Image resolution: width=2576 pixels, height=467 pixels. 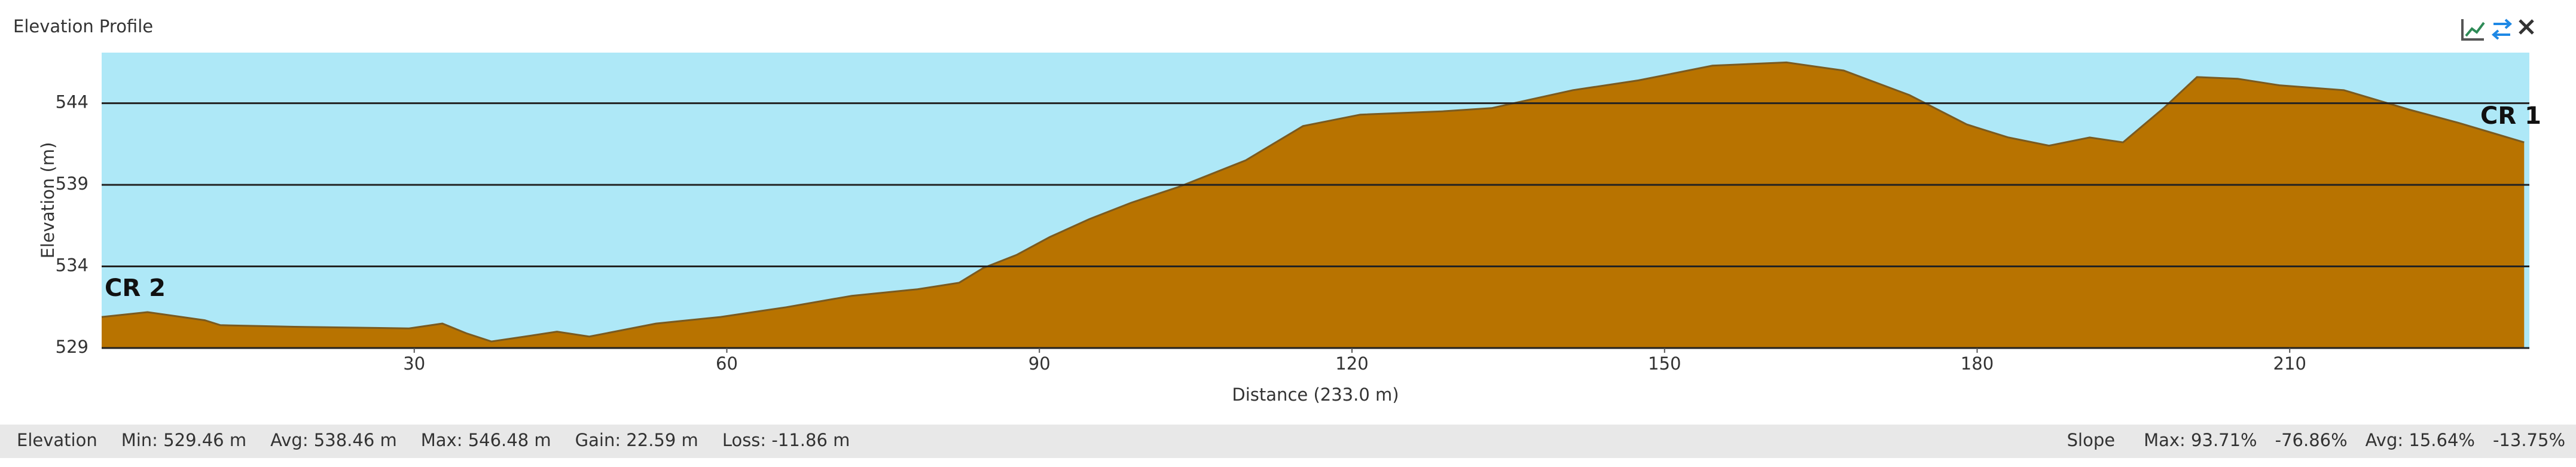 What do you see at coordinates (486, 440) in the screenshot?
I see `status-item: Max: 546.48 m` at bounding box center [486, 440].